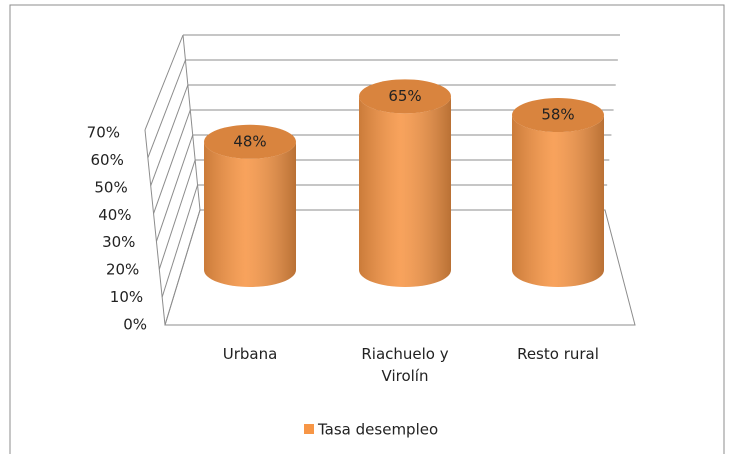 This screenshot has width=731, height=454. Describe the element at coordinates (558, 354) in the screenshot. I see `x-tick-label: Resto rural` at that location.